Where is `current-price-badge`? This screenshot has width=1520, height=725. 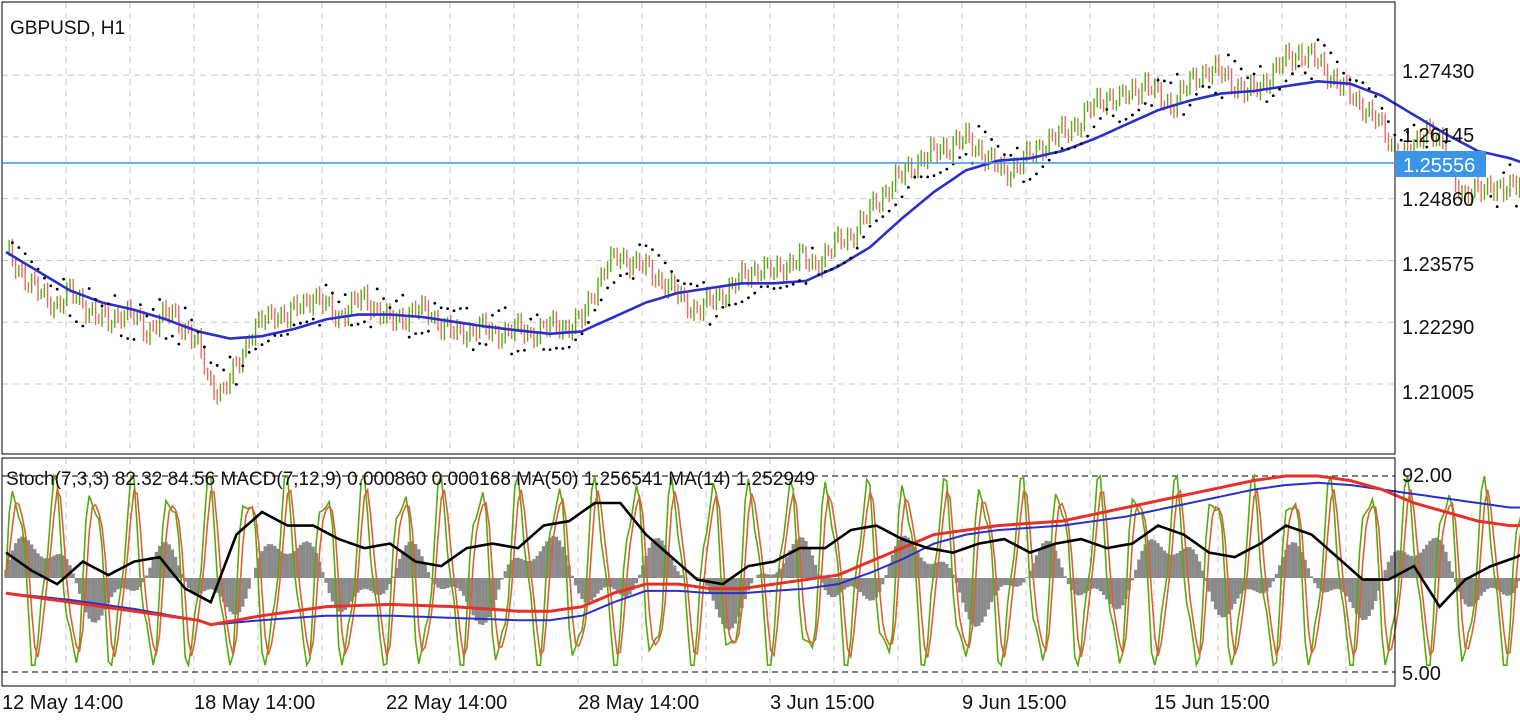 current-price-badge is located at coordinates (1441, 164).